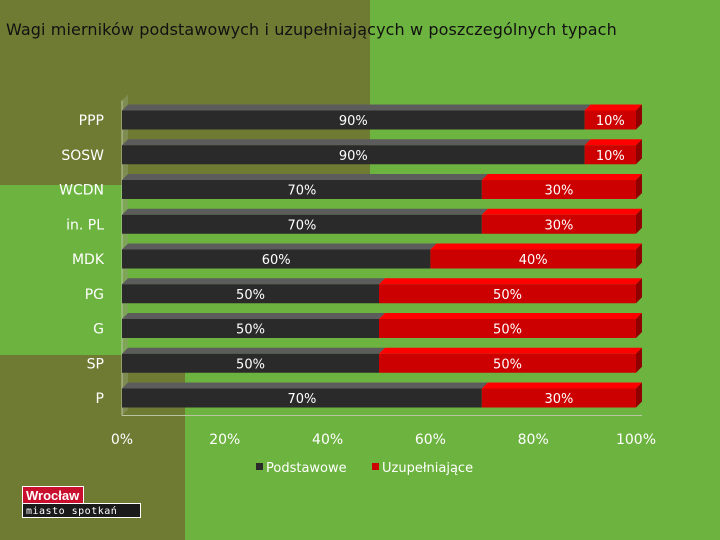  I want to click on legend-label: Uzupełniające, so click(427, 468).